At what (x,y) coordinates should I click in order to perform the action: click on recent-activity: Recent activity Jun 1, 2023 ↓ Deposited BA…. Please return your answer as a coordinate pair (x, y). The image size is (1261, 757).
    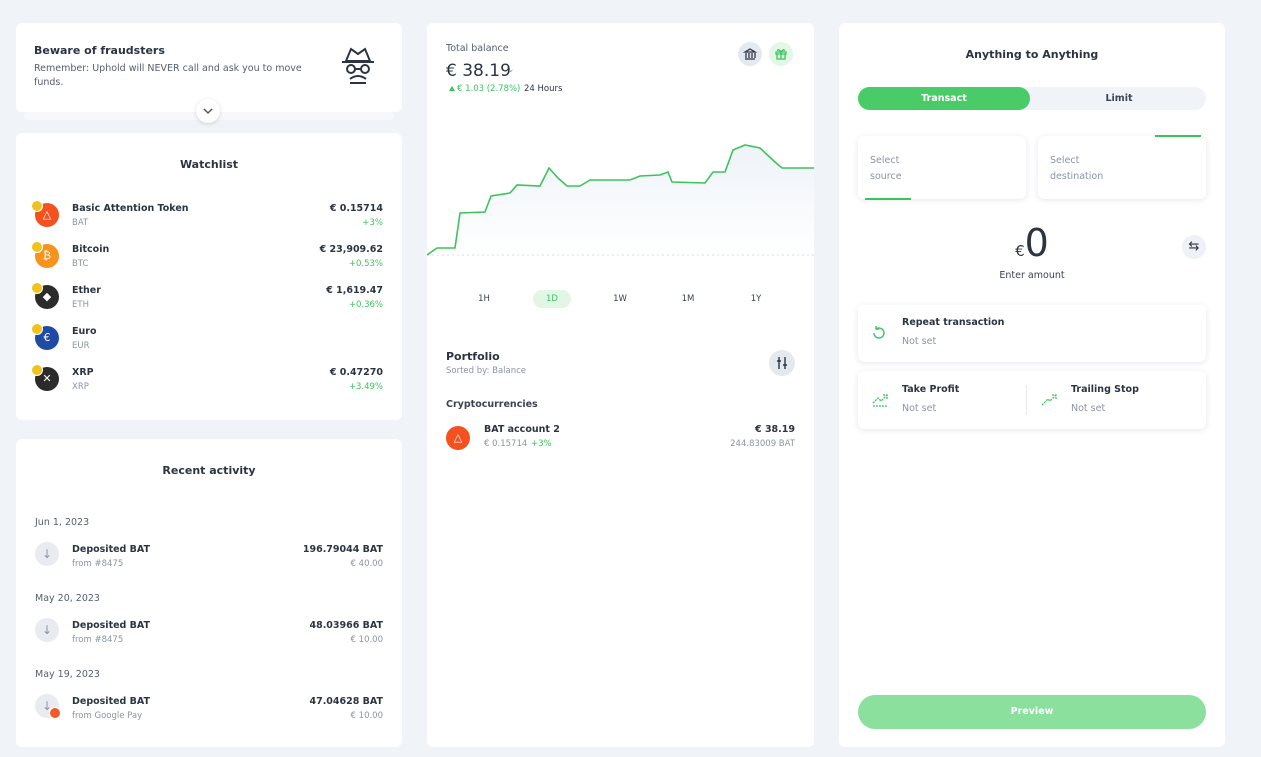
    Looking at the image, I should click on (209, 593).